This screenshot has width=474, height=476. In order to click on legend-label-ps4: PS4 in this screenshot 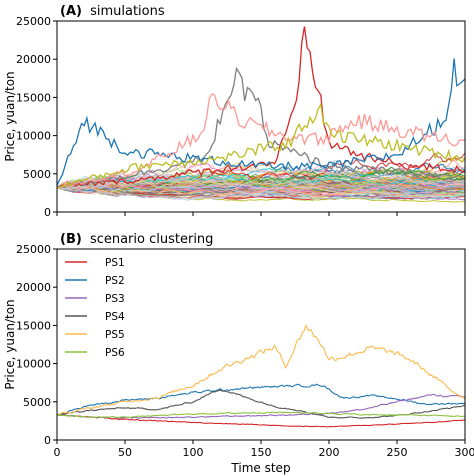, I will do `click(115, 317)`.